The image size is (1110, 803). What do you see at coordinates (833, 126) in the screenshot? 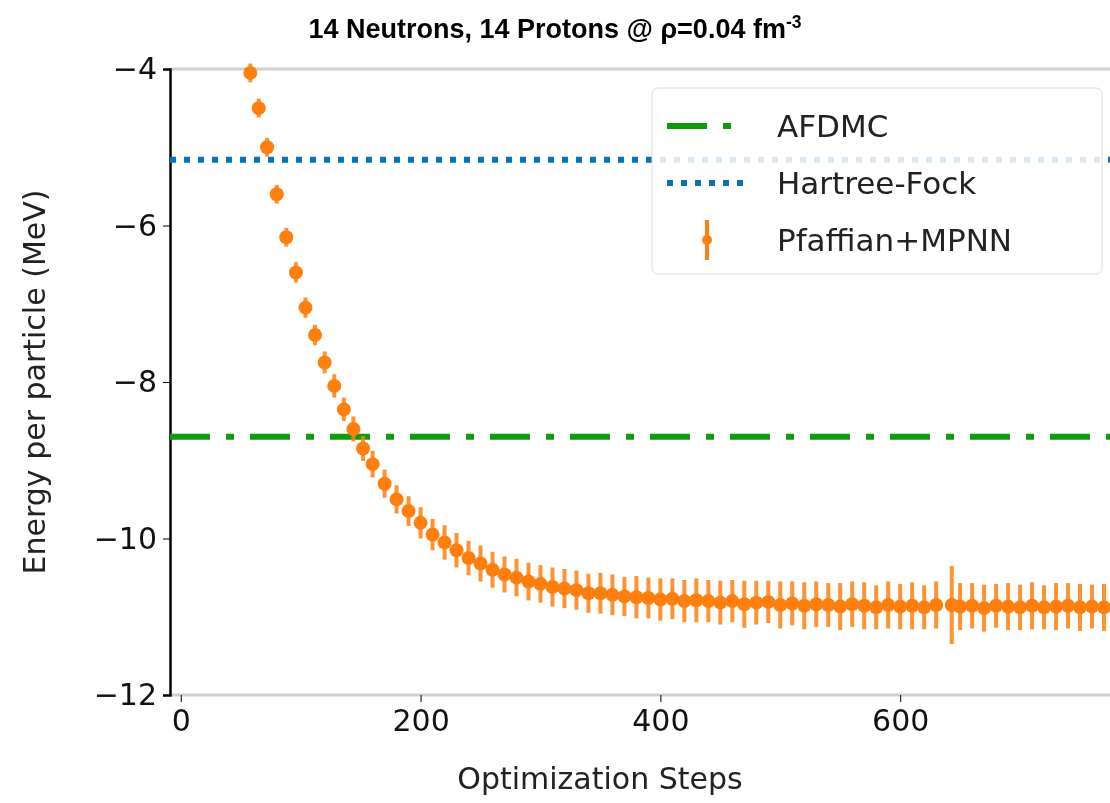
I see `legend-label: AFDMC` at bounding box center [833, 126].